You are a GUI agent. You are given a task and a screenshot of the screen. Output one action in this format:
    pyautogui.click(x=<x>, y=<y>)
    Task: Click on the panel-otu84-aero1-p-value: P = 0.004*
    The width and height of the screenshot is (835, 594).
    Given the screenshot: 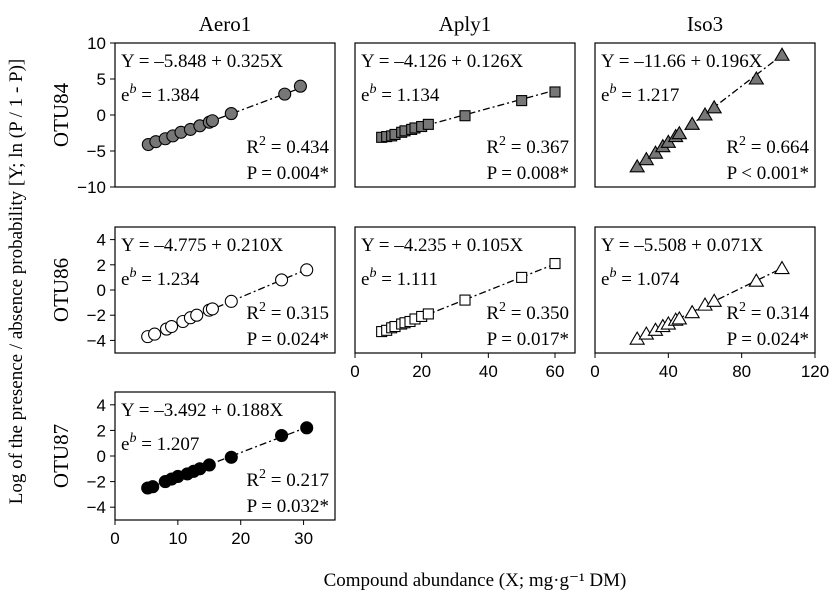 What is the action you would take?
    pyautogui.click(x=288, y=173)
    